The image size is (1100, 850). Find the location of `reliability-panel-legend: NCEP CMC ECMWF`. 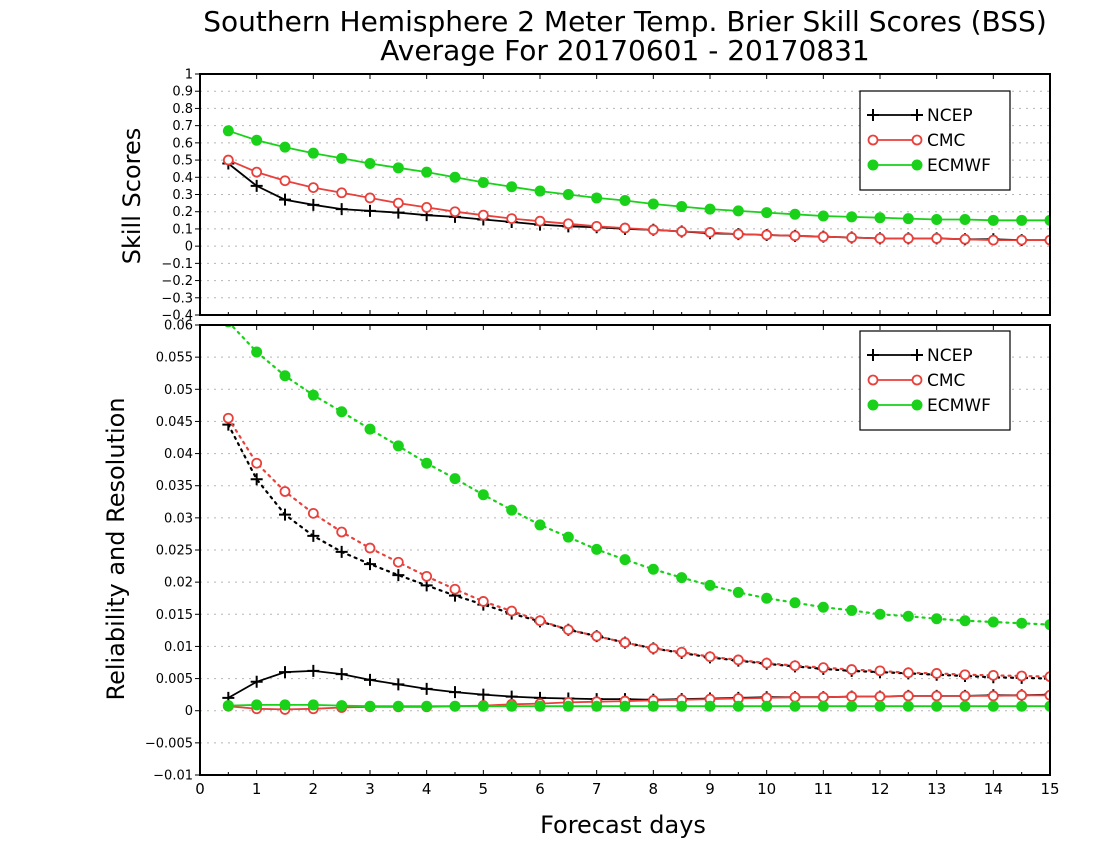

reliability-panel-legend: NCEP CMC ECMWF is located at coordinates (935, 380).